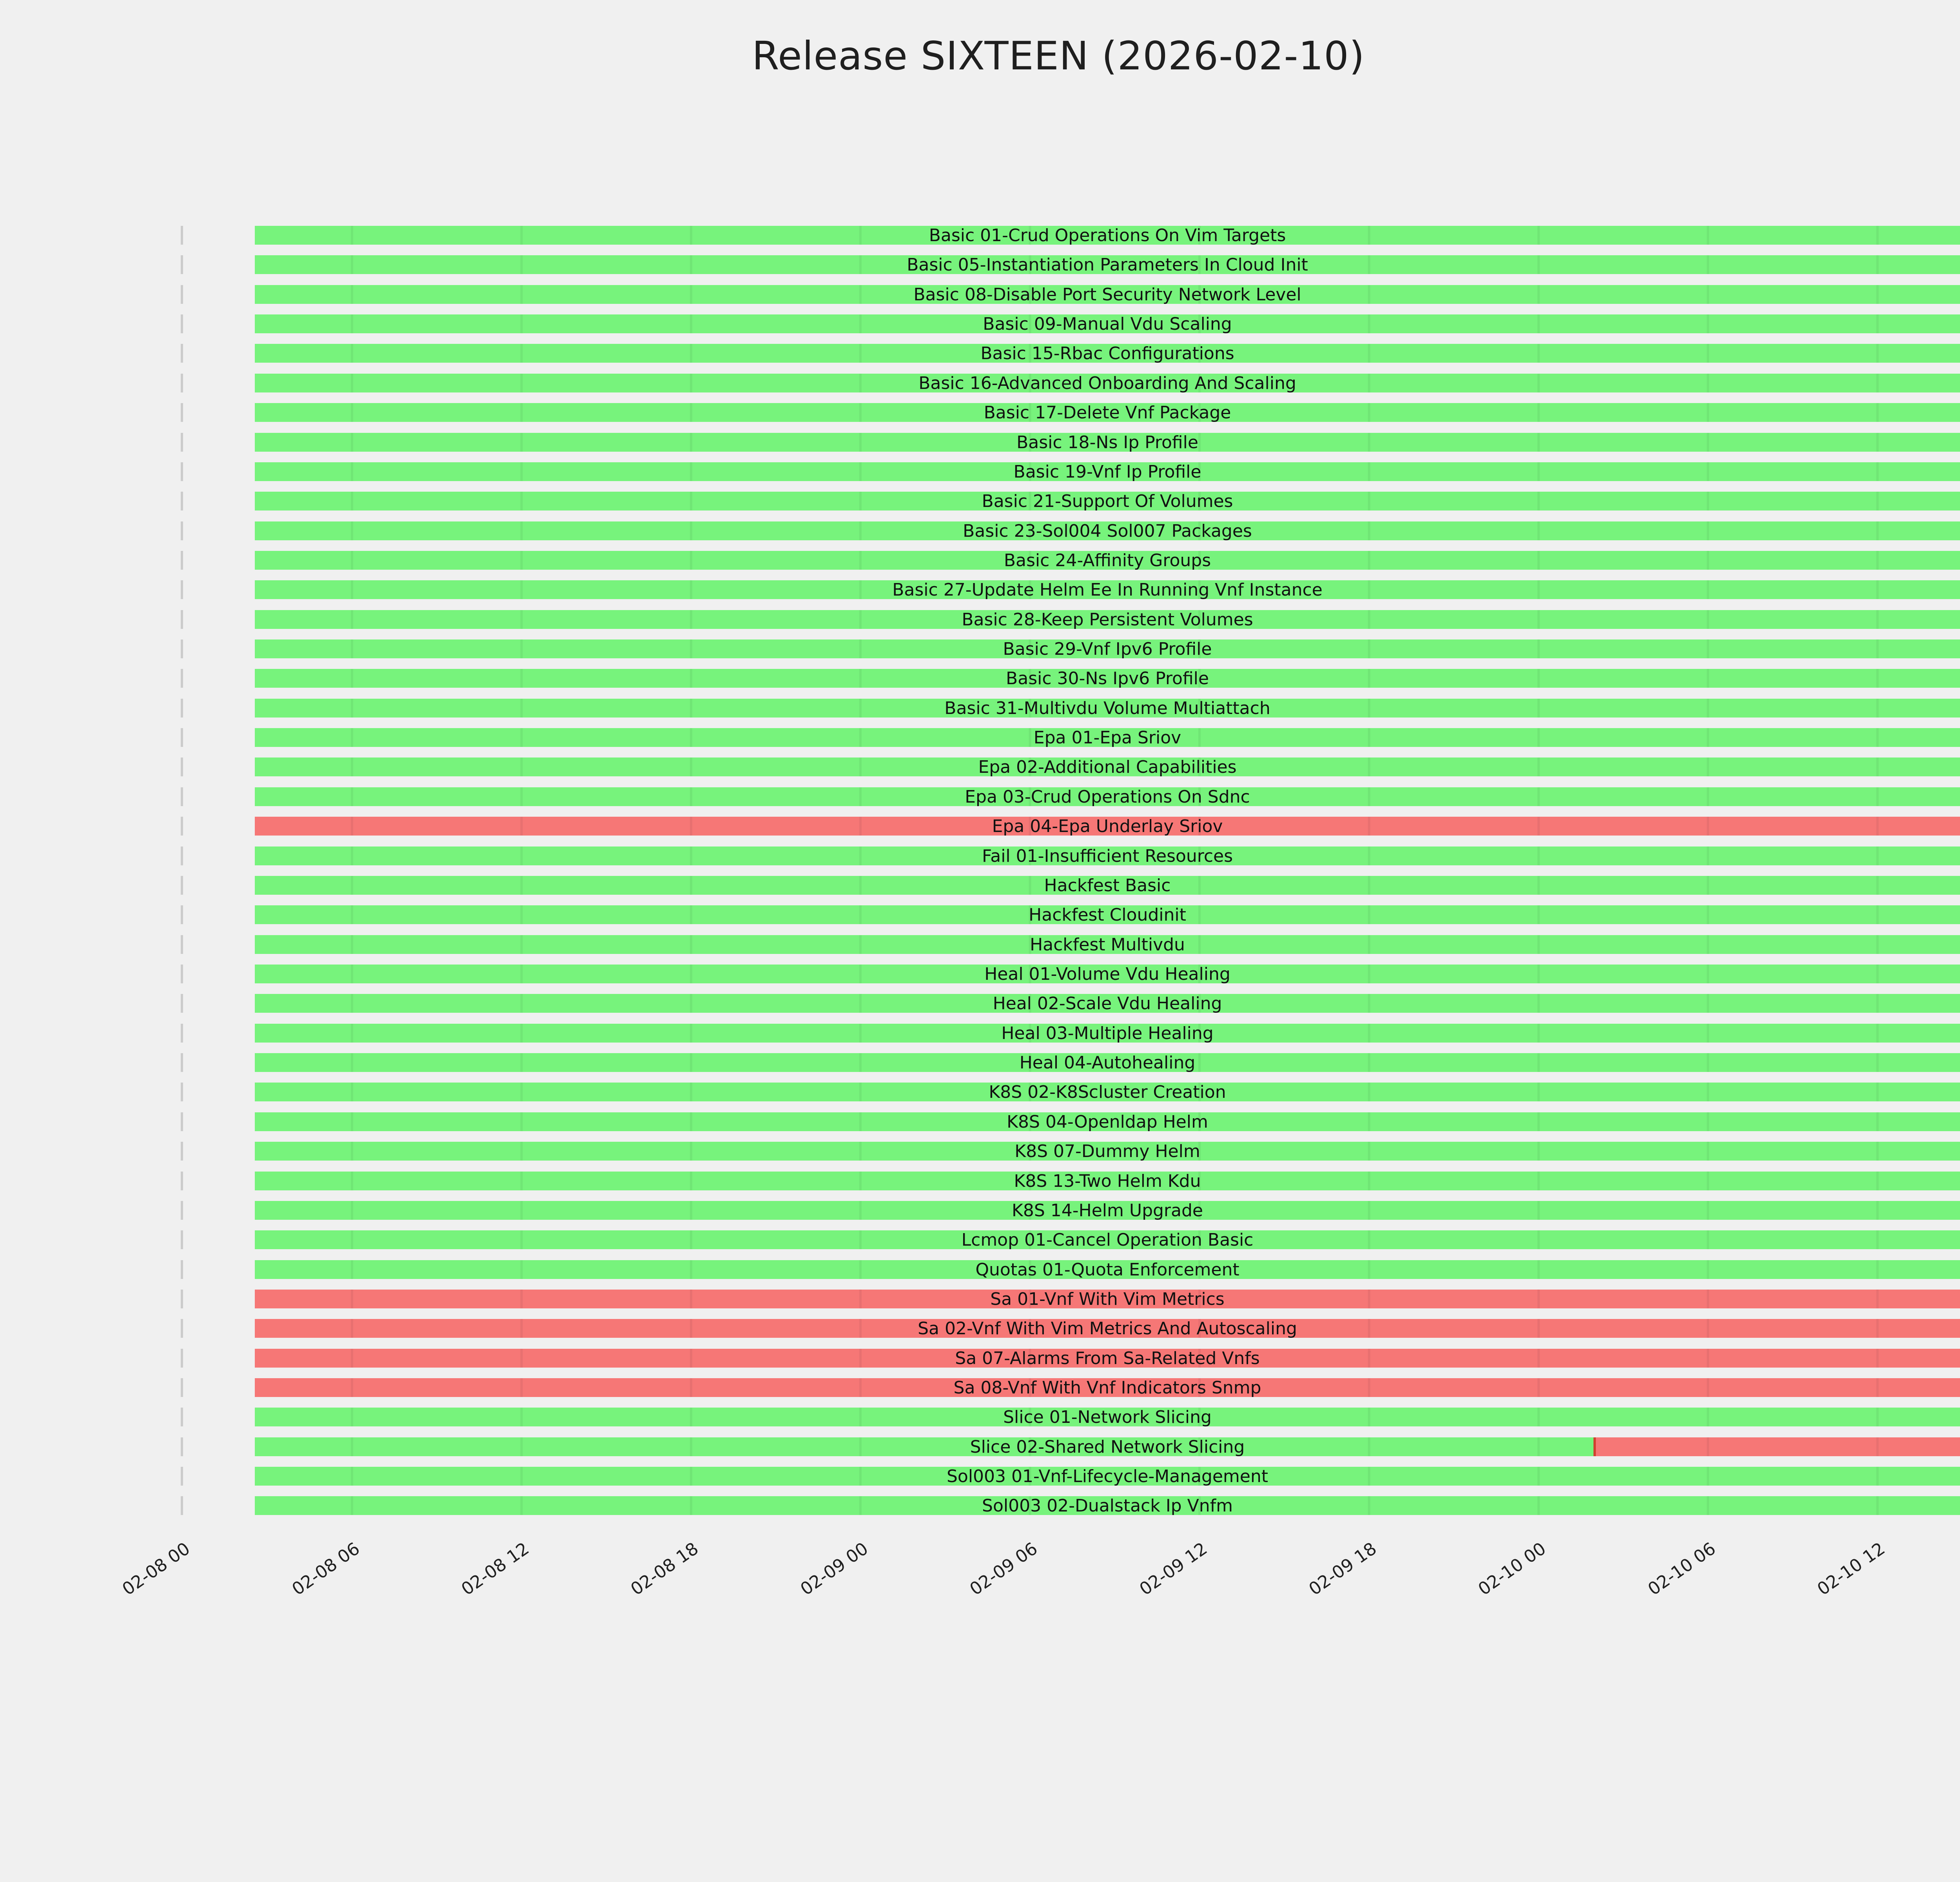 The width and height of the screenshot is (1960, 1882). Describe the element at coordinates (156, 1569) in the screenshot. I see `x-tick-label: 02-08 00` at that location.